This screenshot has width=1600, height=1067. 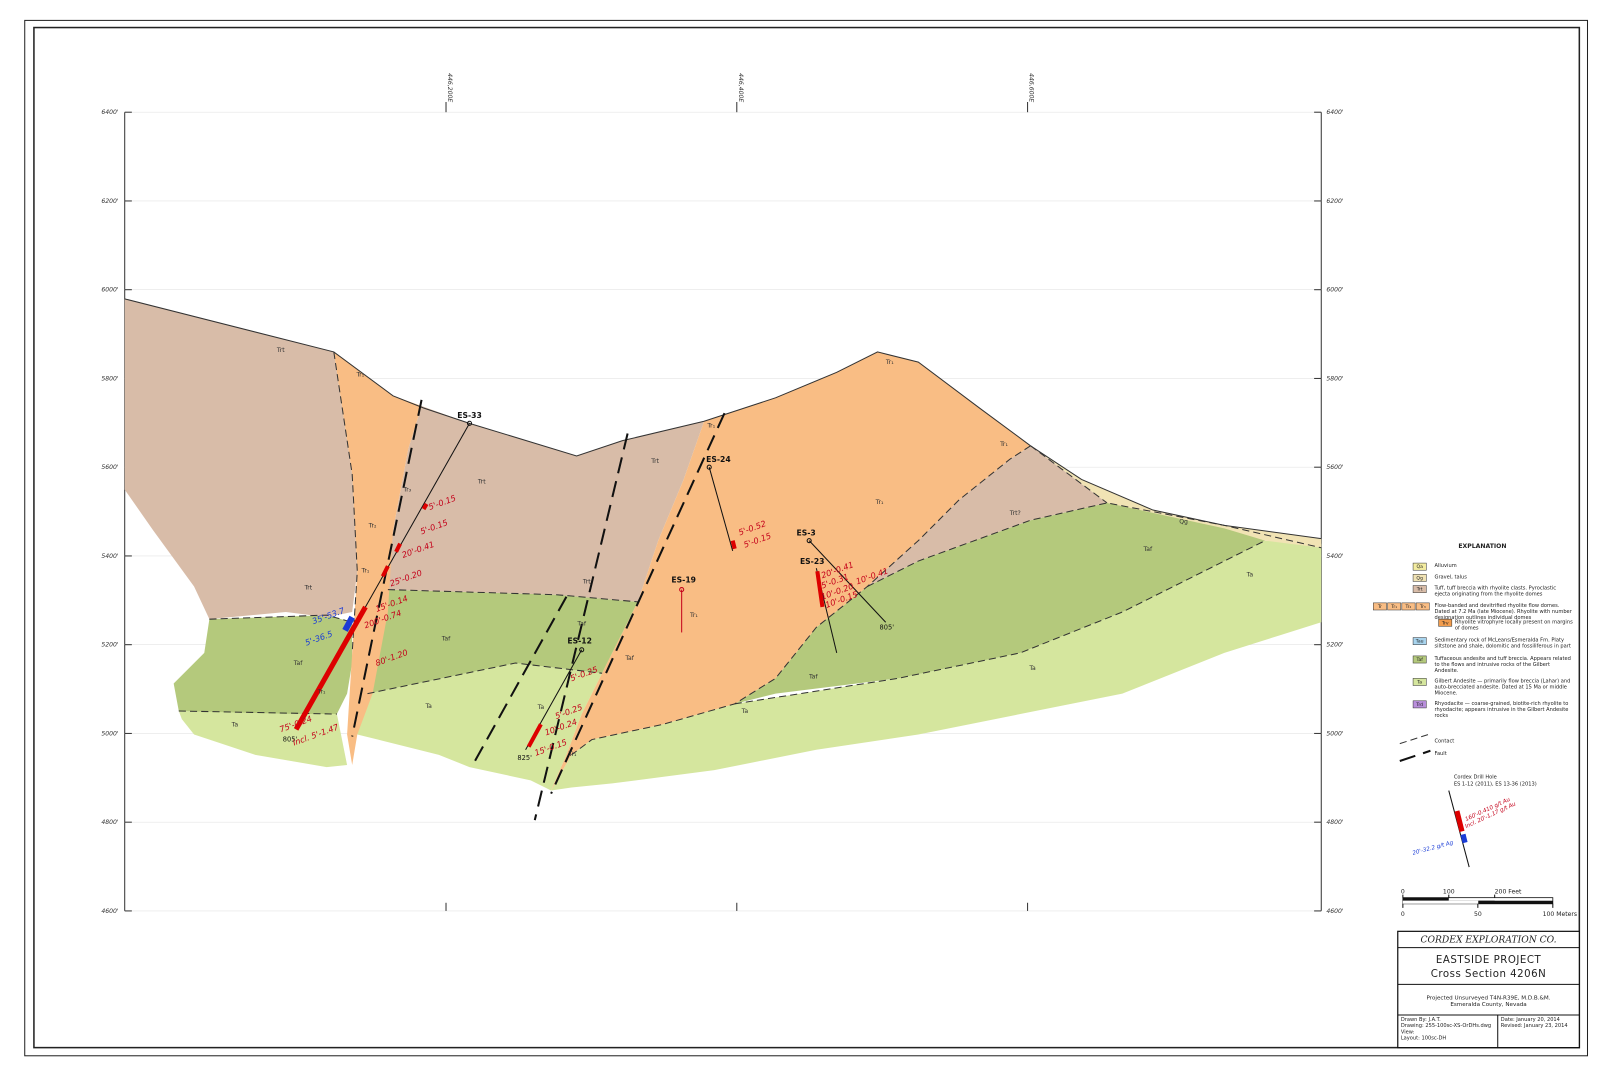 I want to click on unit-qg, so click(x=1176, y=496).